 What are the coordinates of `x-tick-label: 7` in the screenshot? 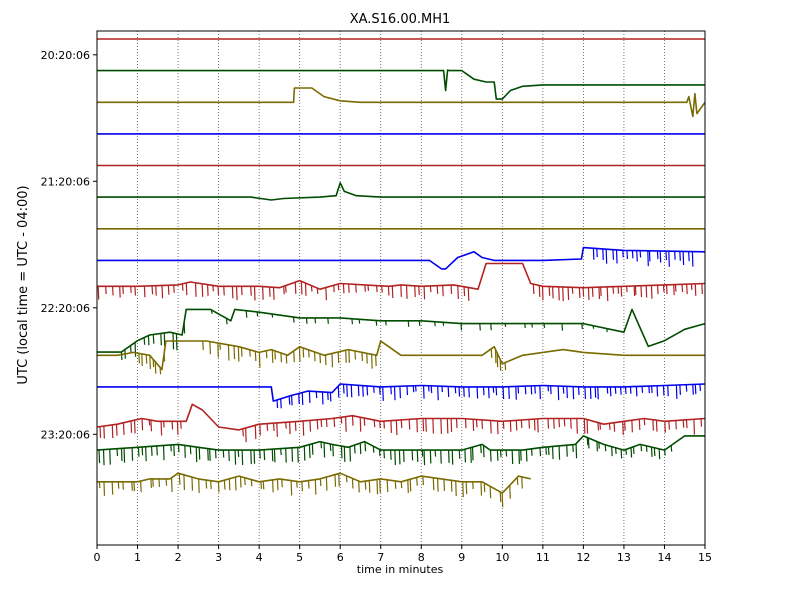 It's located at (380, 557).